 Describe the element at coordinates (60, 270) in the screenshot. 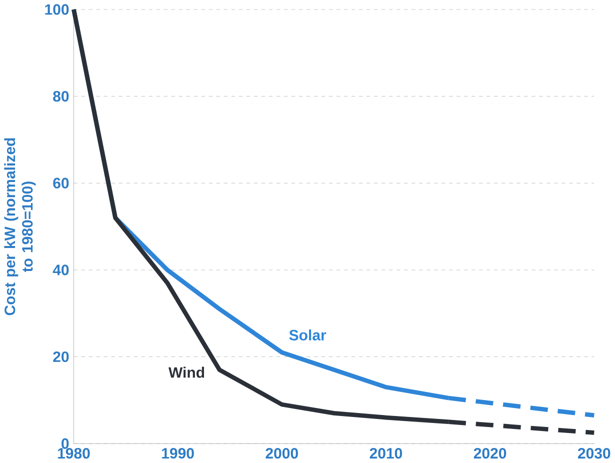

I see `y-tick-label: 40` at that location.